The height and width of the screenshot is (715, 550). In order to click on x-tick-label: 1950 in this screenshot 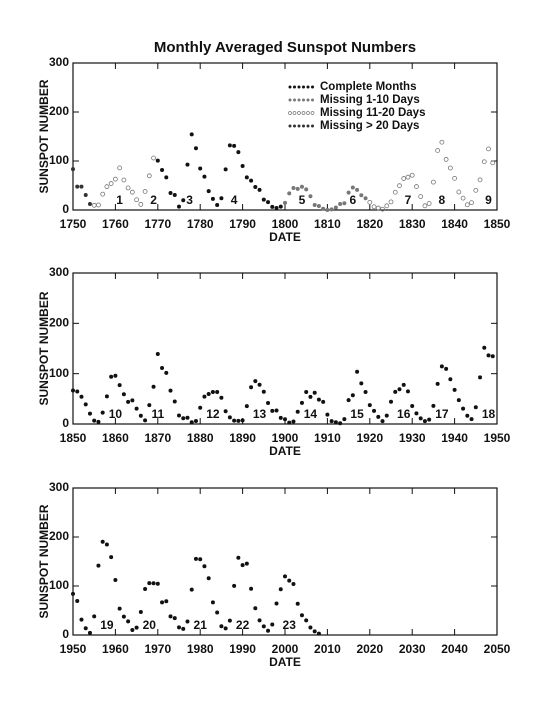, I will do `click(497, 438)`.